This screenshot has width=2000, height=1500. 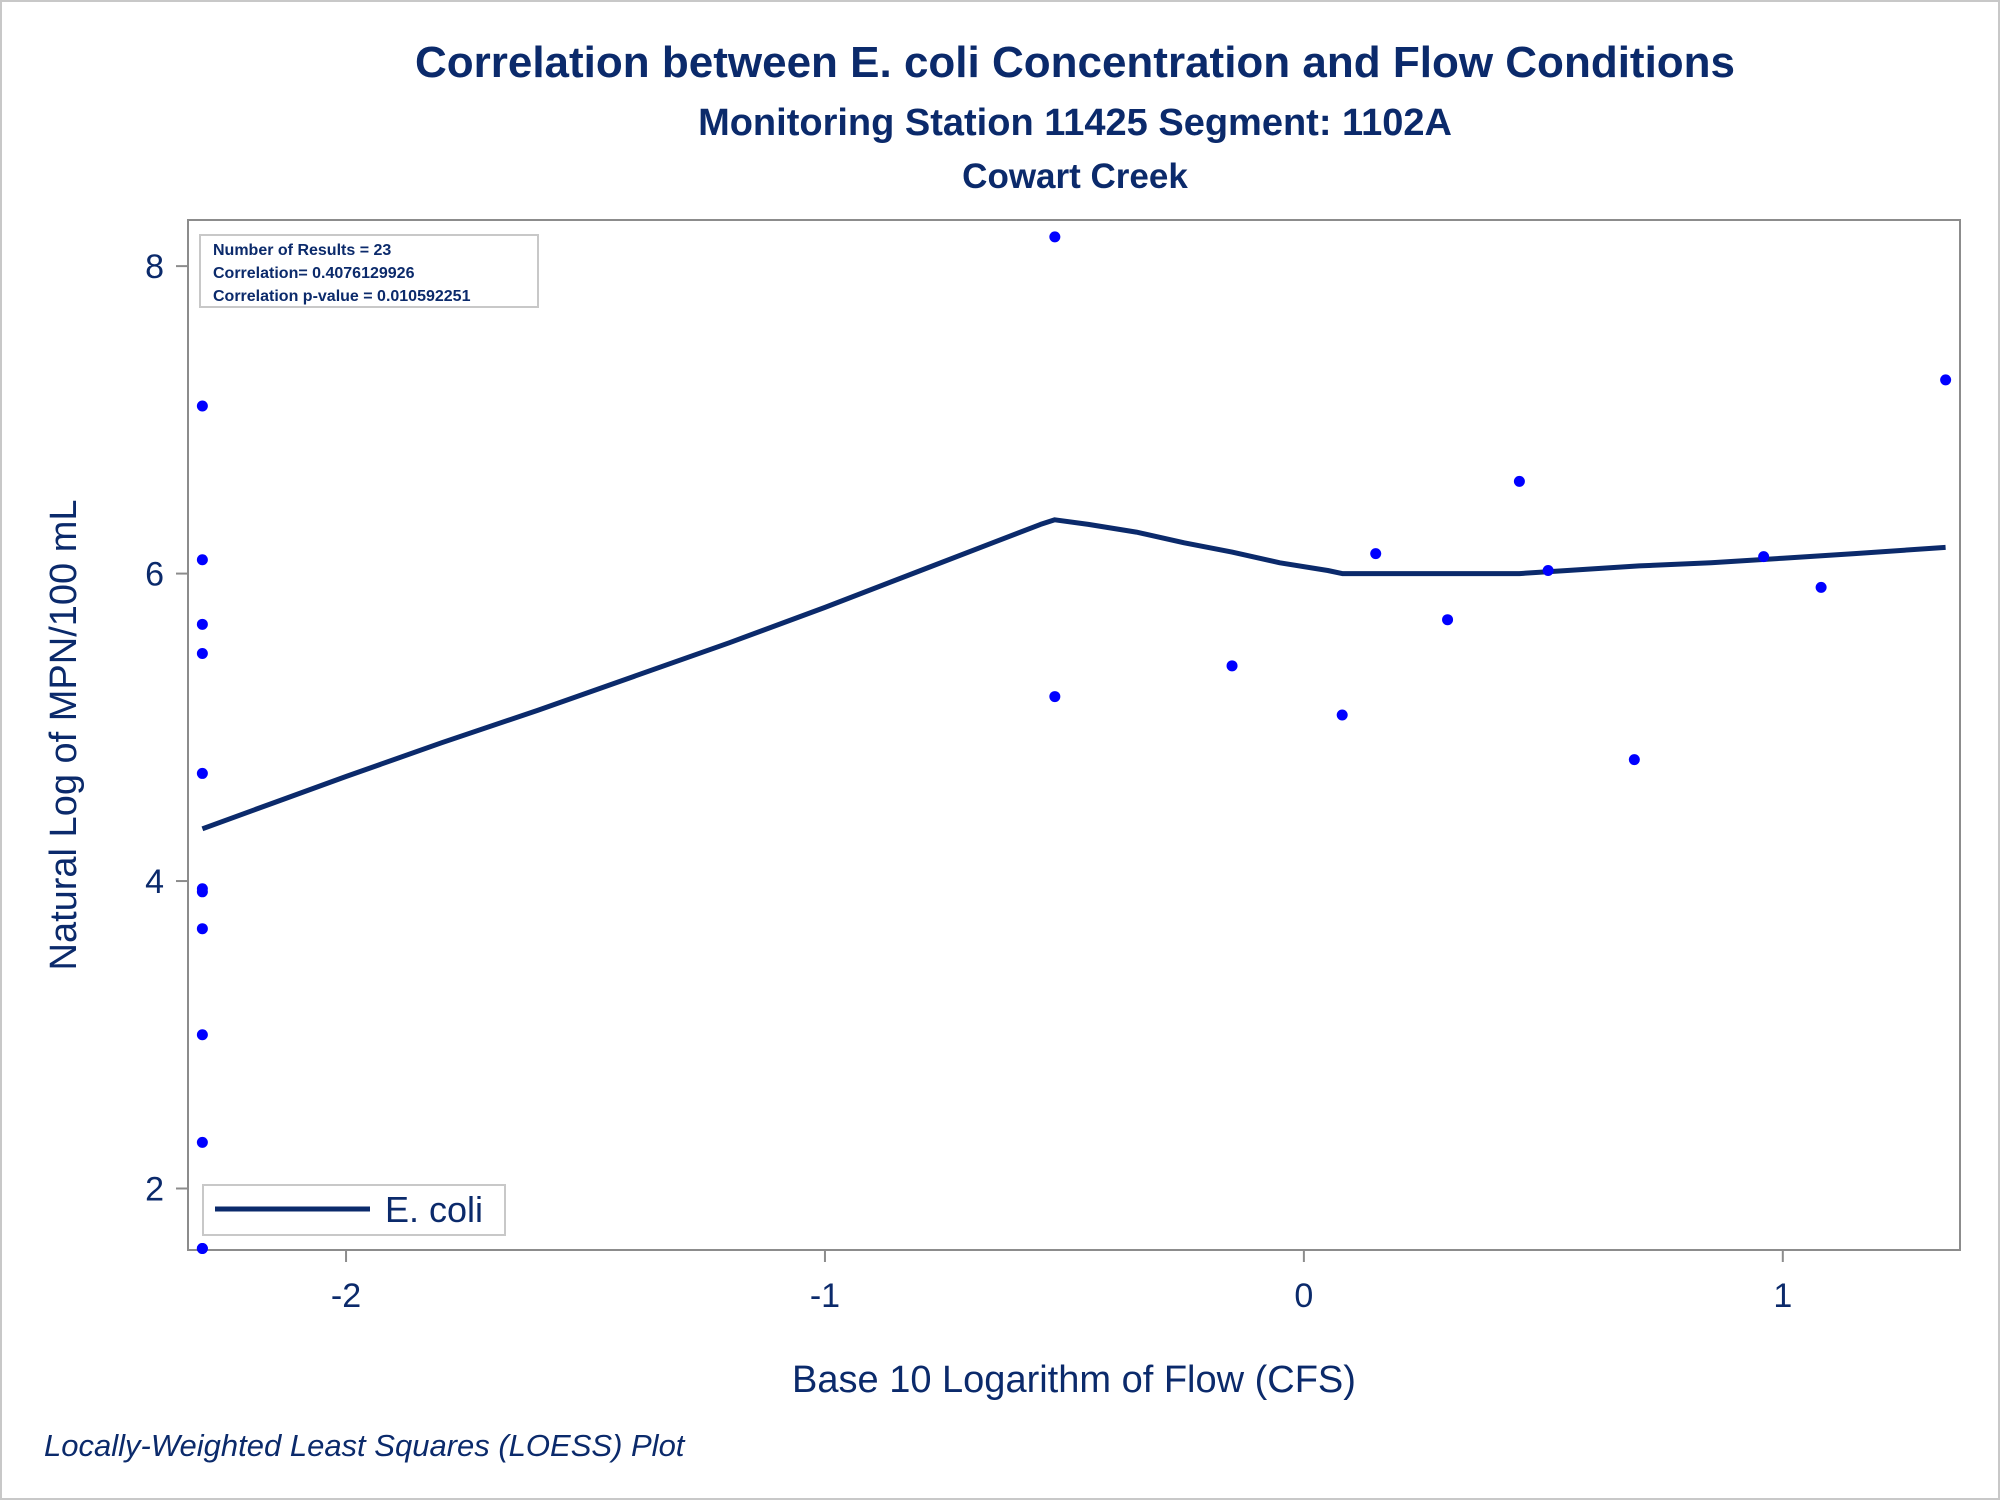 What do you see at coordinates (154, 882) in the screenshot?
I see `y-tick-label: 4` at bounding box center [154, 882].